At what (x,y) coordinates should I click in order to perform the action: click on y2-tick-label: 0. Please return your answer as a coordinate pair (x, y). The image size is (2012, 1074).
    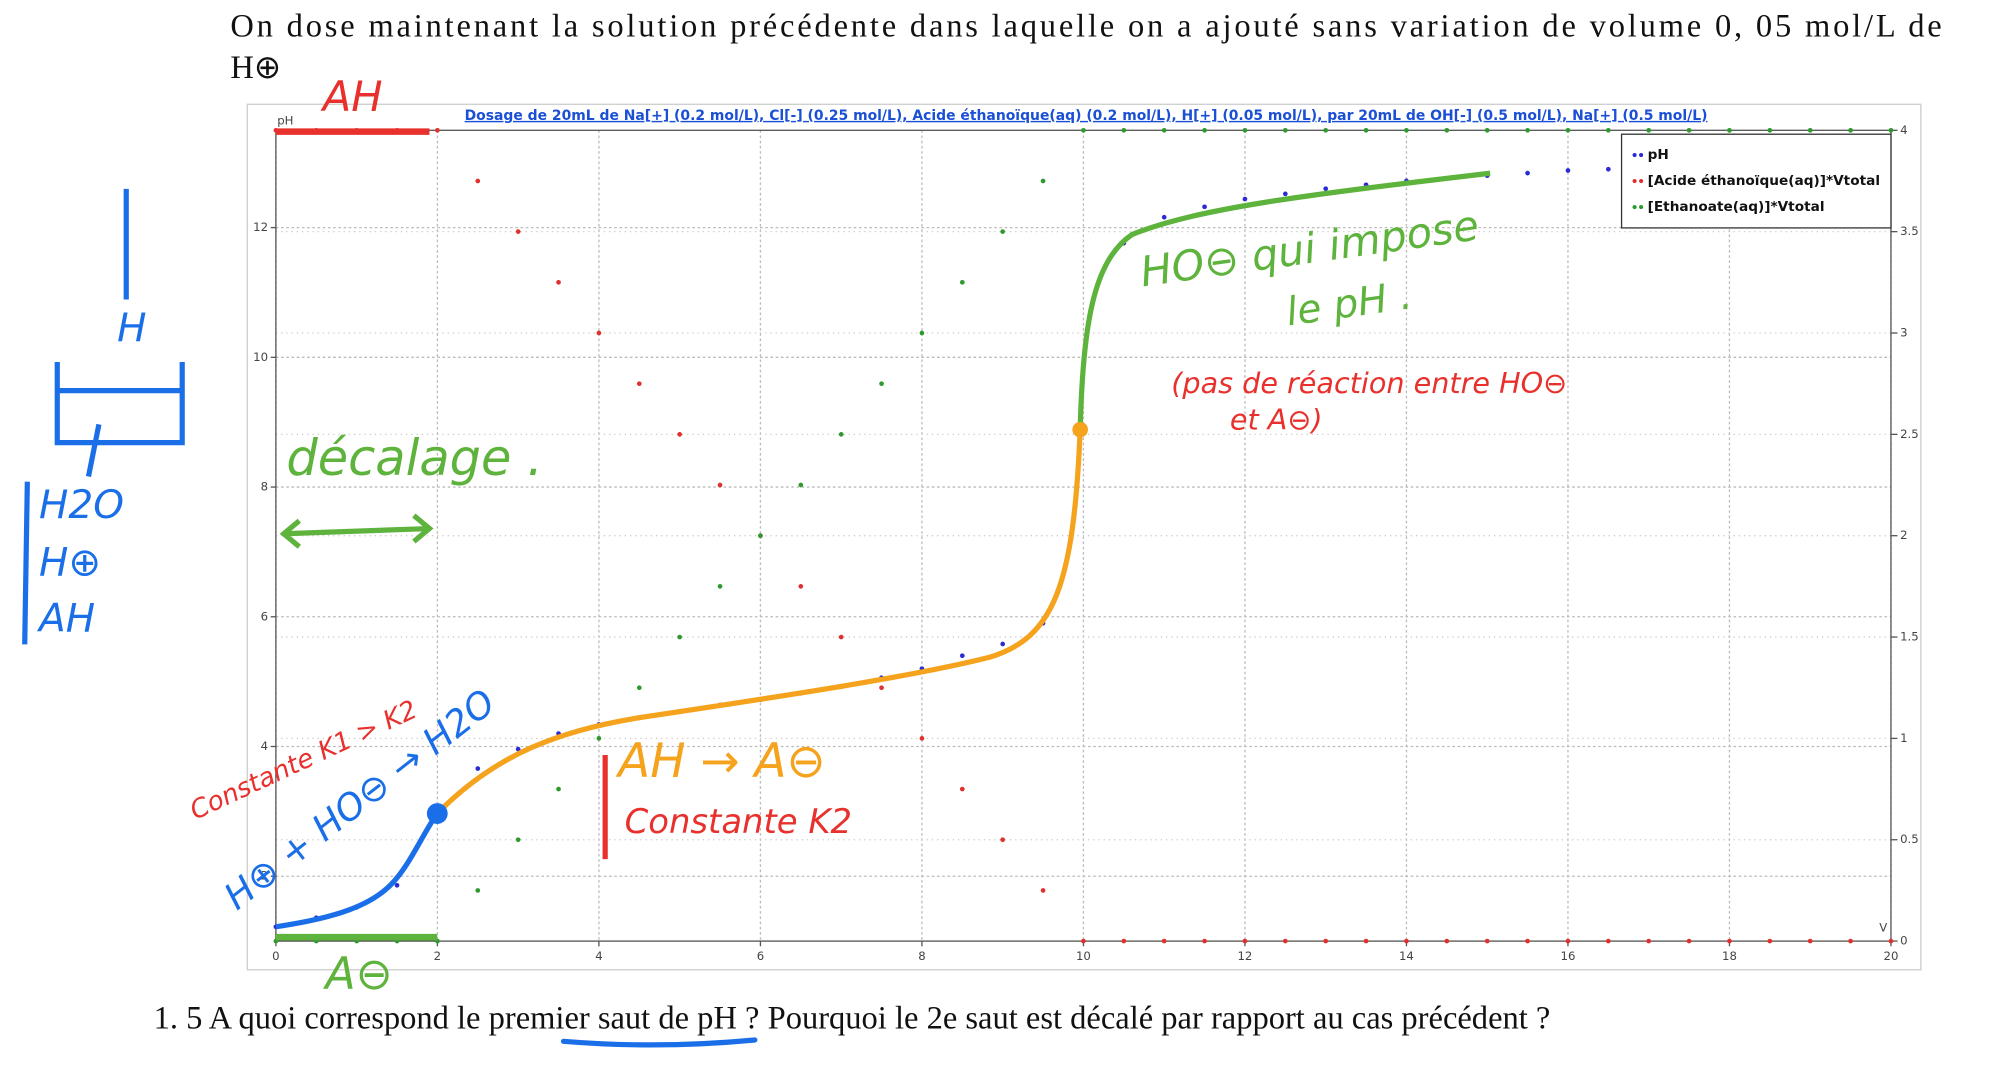
    Looking at the image, I should click on (1903, 941).